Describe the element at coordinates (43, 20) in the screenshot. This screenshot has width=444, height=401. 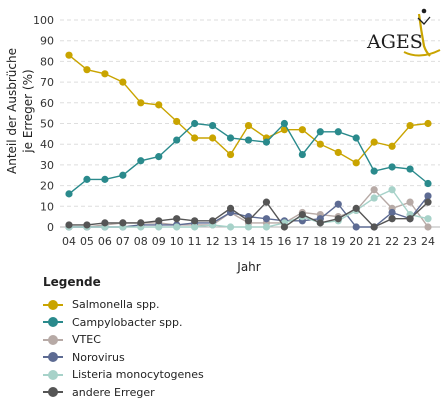
I see `y-tick-label: 100` at that location.